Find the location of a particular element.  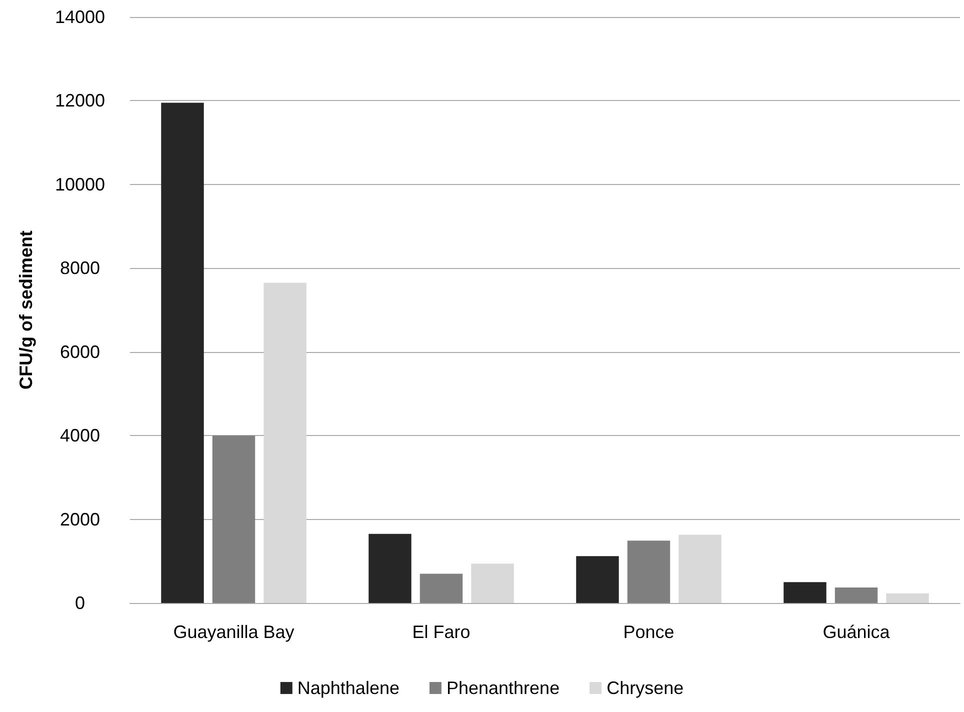

legend-label: Naphthalene is located at coordinates (348, 688).